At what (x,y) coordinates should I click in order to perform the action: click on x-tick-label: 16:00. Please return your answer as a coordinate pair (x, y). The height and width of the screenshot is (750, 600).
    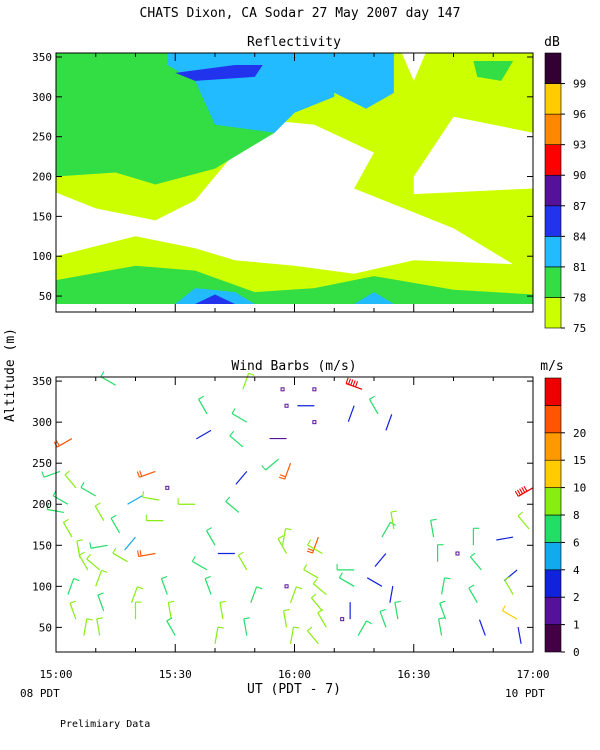
    Looking at the image, I should click on (294, 674).